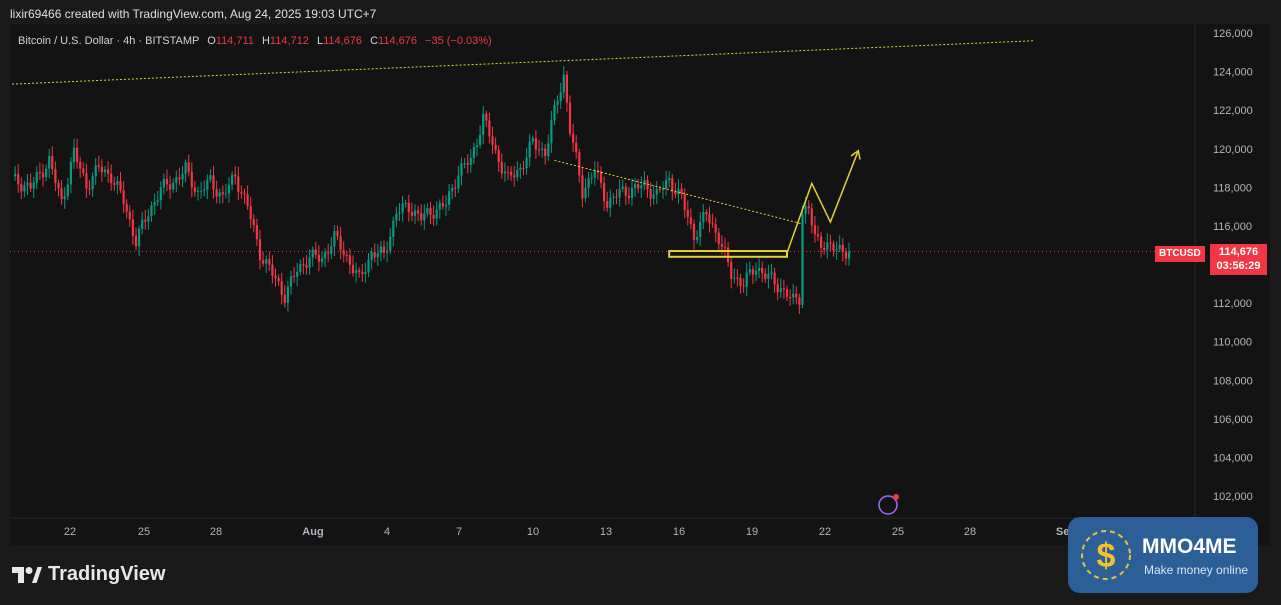 This screenshot has width=1281, height=605. I want to click on high-value: 114,712, so click(289, 41).